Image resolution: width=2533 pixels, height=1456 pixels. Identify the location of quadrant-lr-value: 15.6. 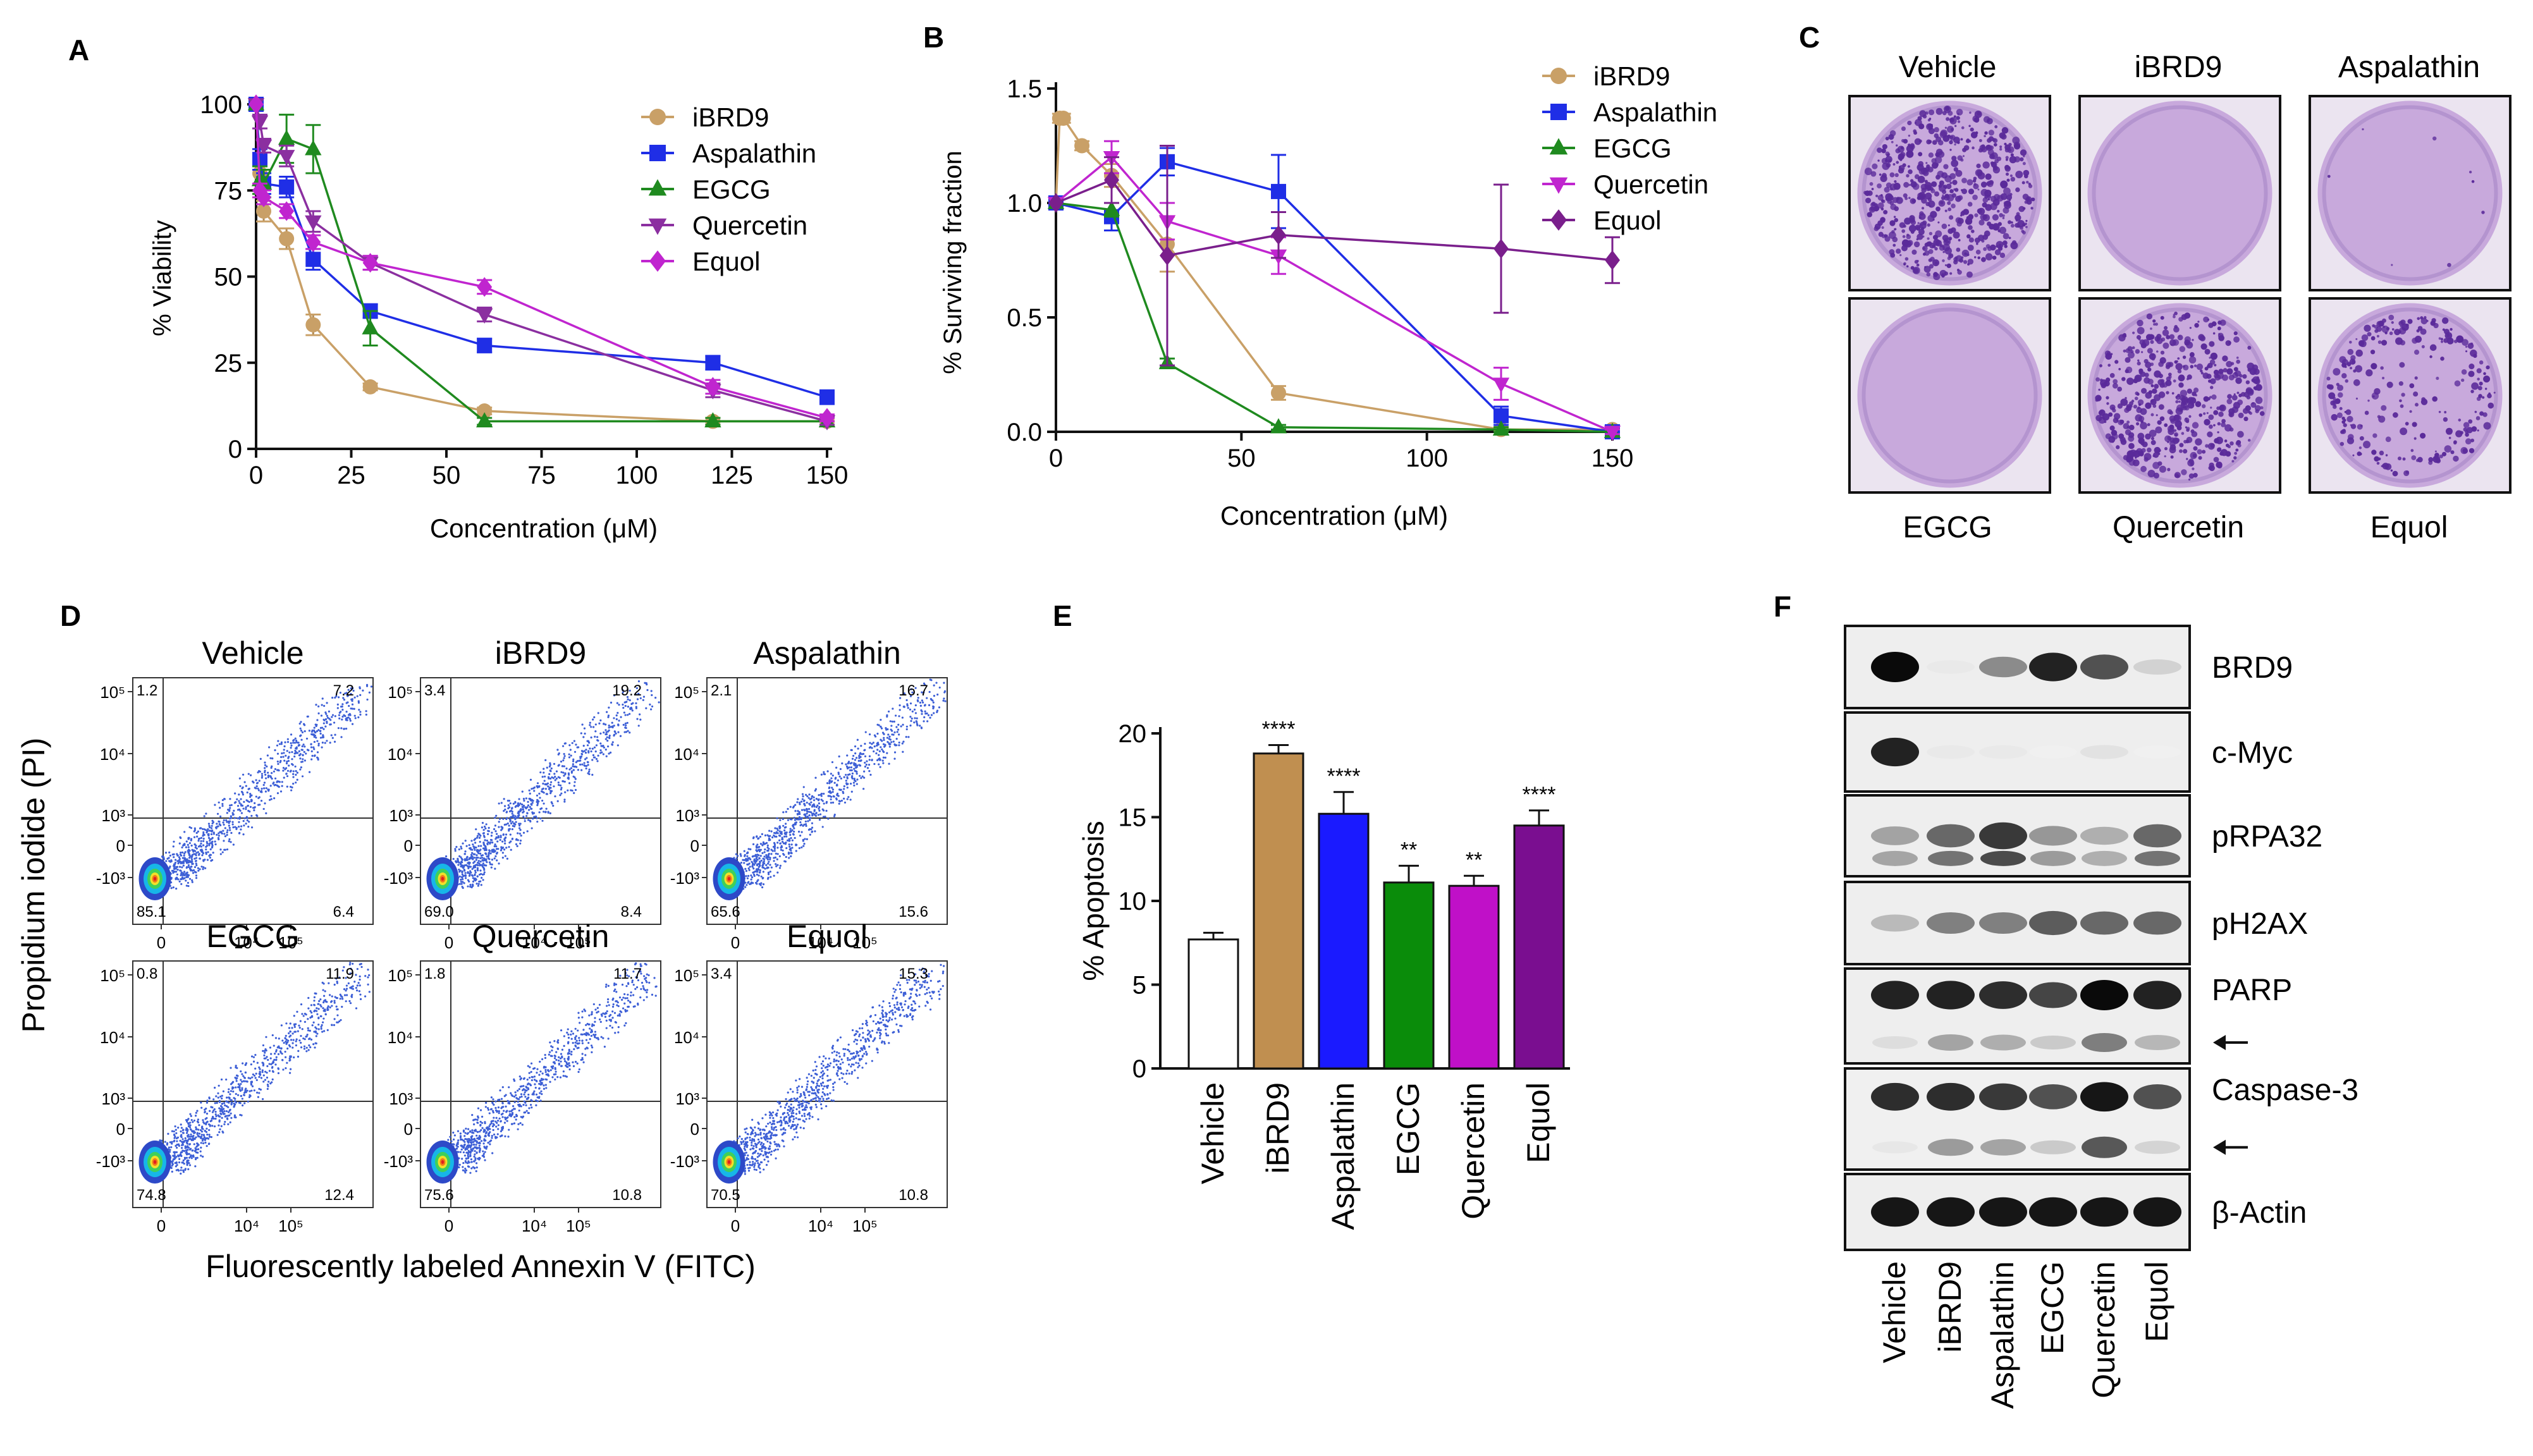
(913, 912).